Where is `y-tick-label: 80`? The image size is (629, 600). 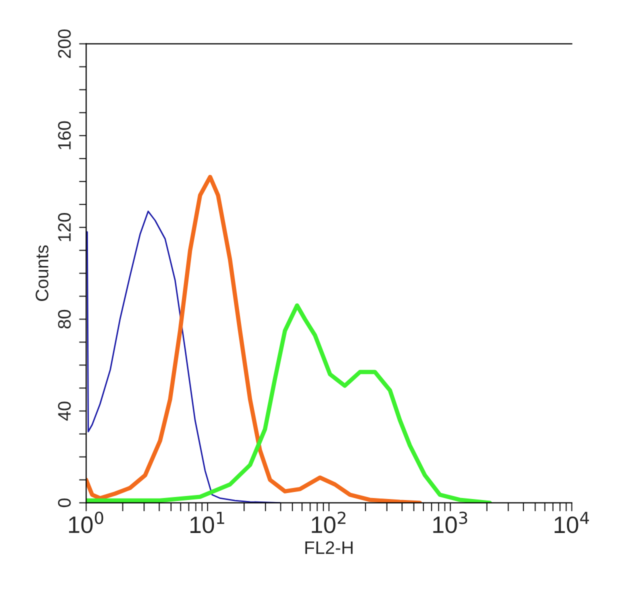 y-tick-label: 80 is located at coordinates (64, 319).